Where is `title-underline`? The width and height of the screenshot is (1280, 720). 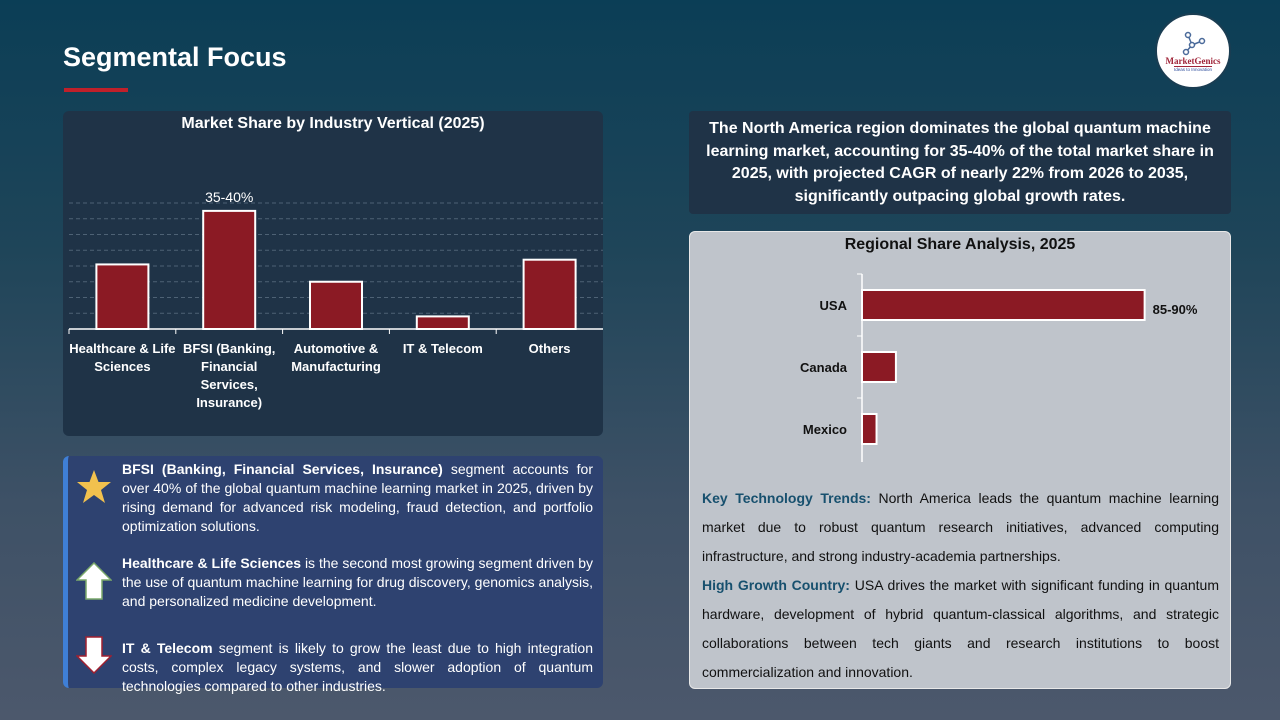
title-underline is located at coordinates (96, 90).